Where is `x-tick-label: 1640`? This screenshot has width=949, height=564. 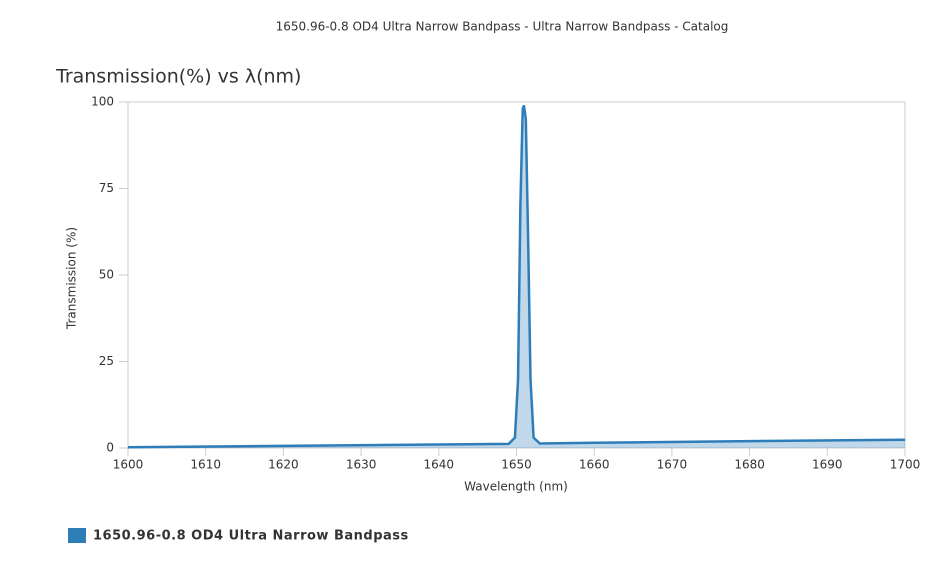
x-tick-label: 1640 is located at coordinates (439, 465).